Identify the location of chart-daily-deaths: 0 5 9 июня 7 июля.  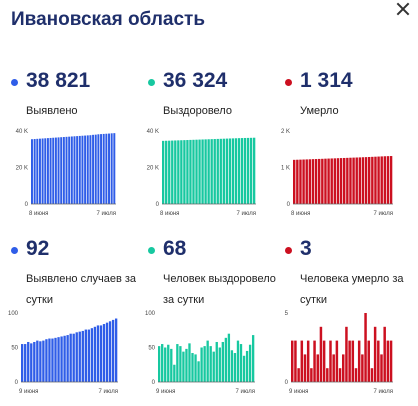
(339, 353).